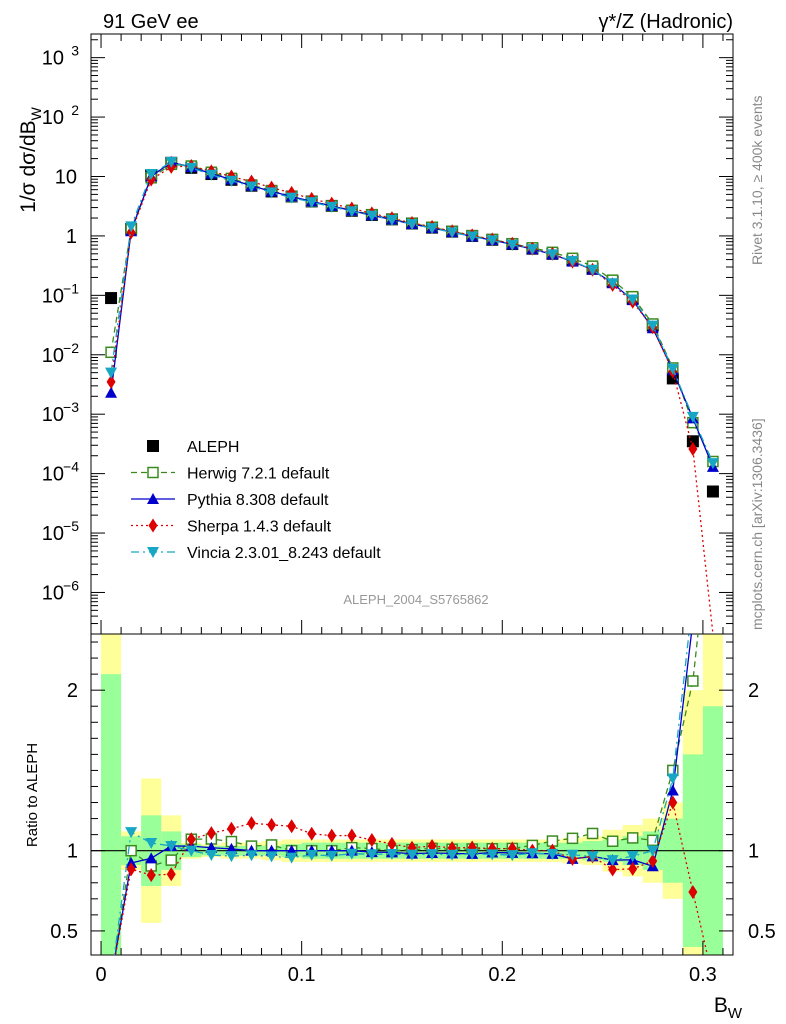 Image resolution: width=786 pixels, height=1024 pixels. I want to click on legend-marker-vincia, so click(153, 552).